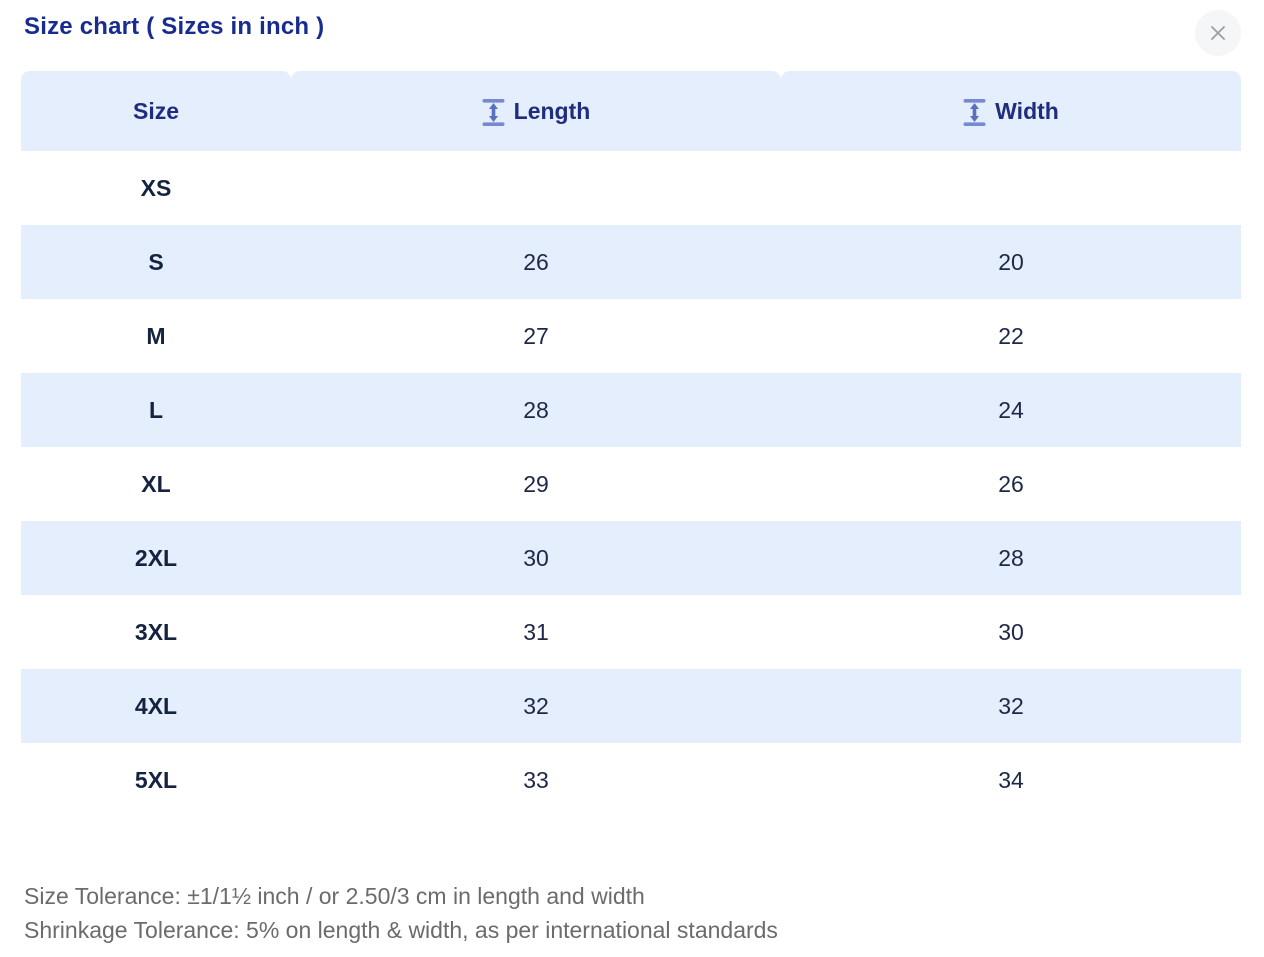  Describe the element at coordinates (536, 557) in the screenshot. I see `length-cell: 30` at that location.